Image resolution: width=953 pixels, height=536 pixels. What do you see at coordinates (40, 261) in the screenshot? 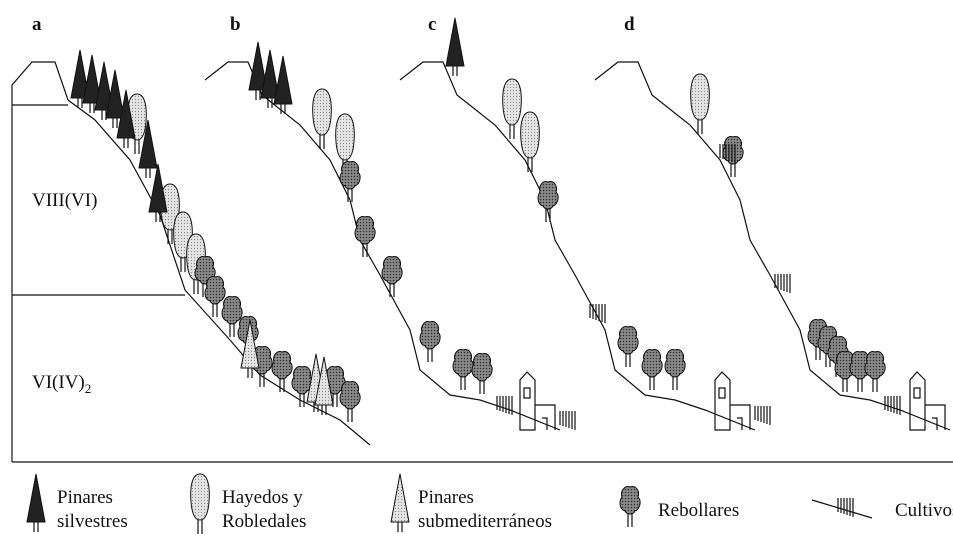
I see `hill` at bounding box center [40, 261].